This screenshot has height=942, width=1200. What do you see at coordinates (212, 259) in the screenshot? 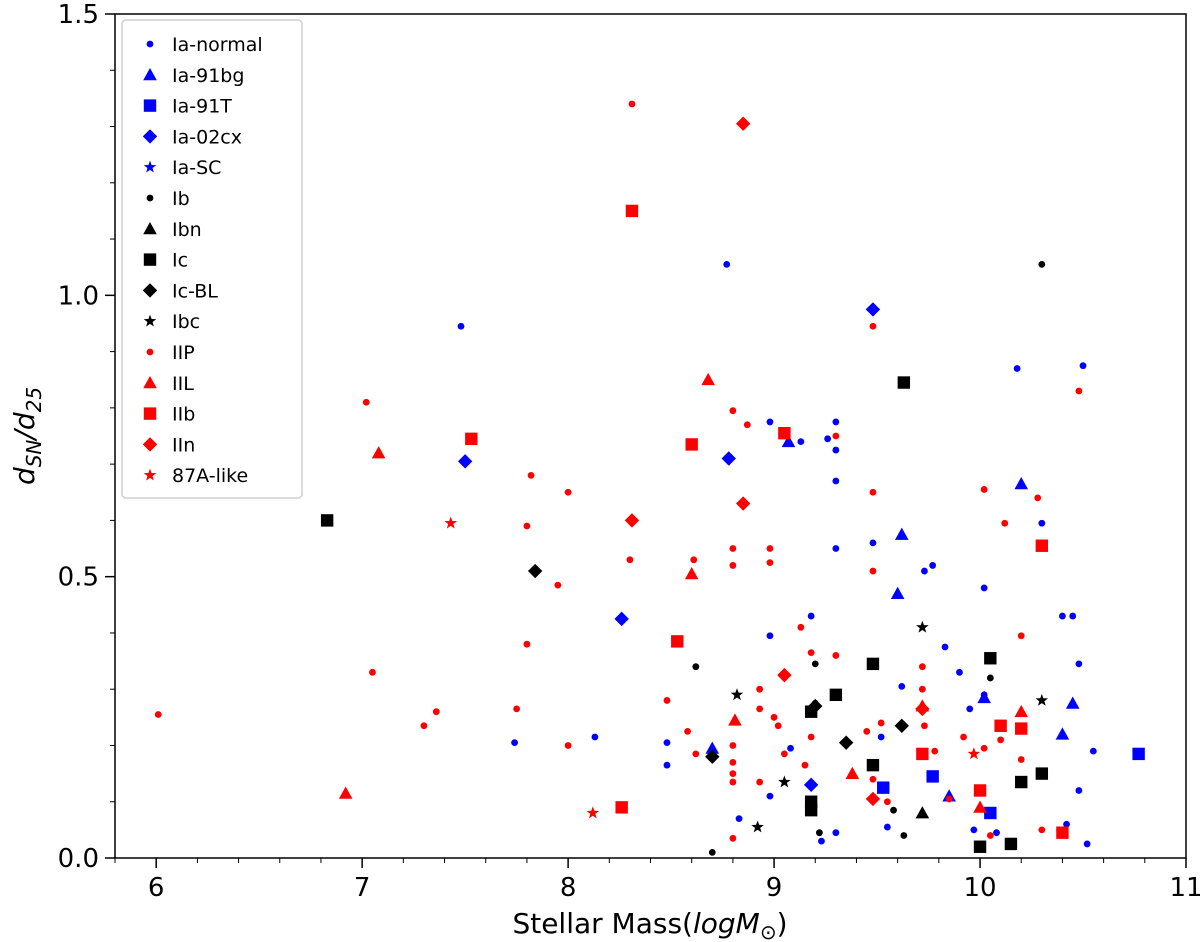
I see `legend-box` at bounding box center [212, 259].